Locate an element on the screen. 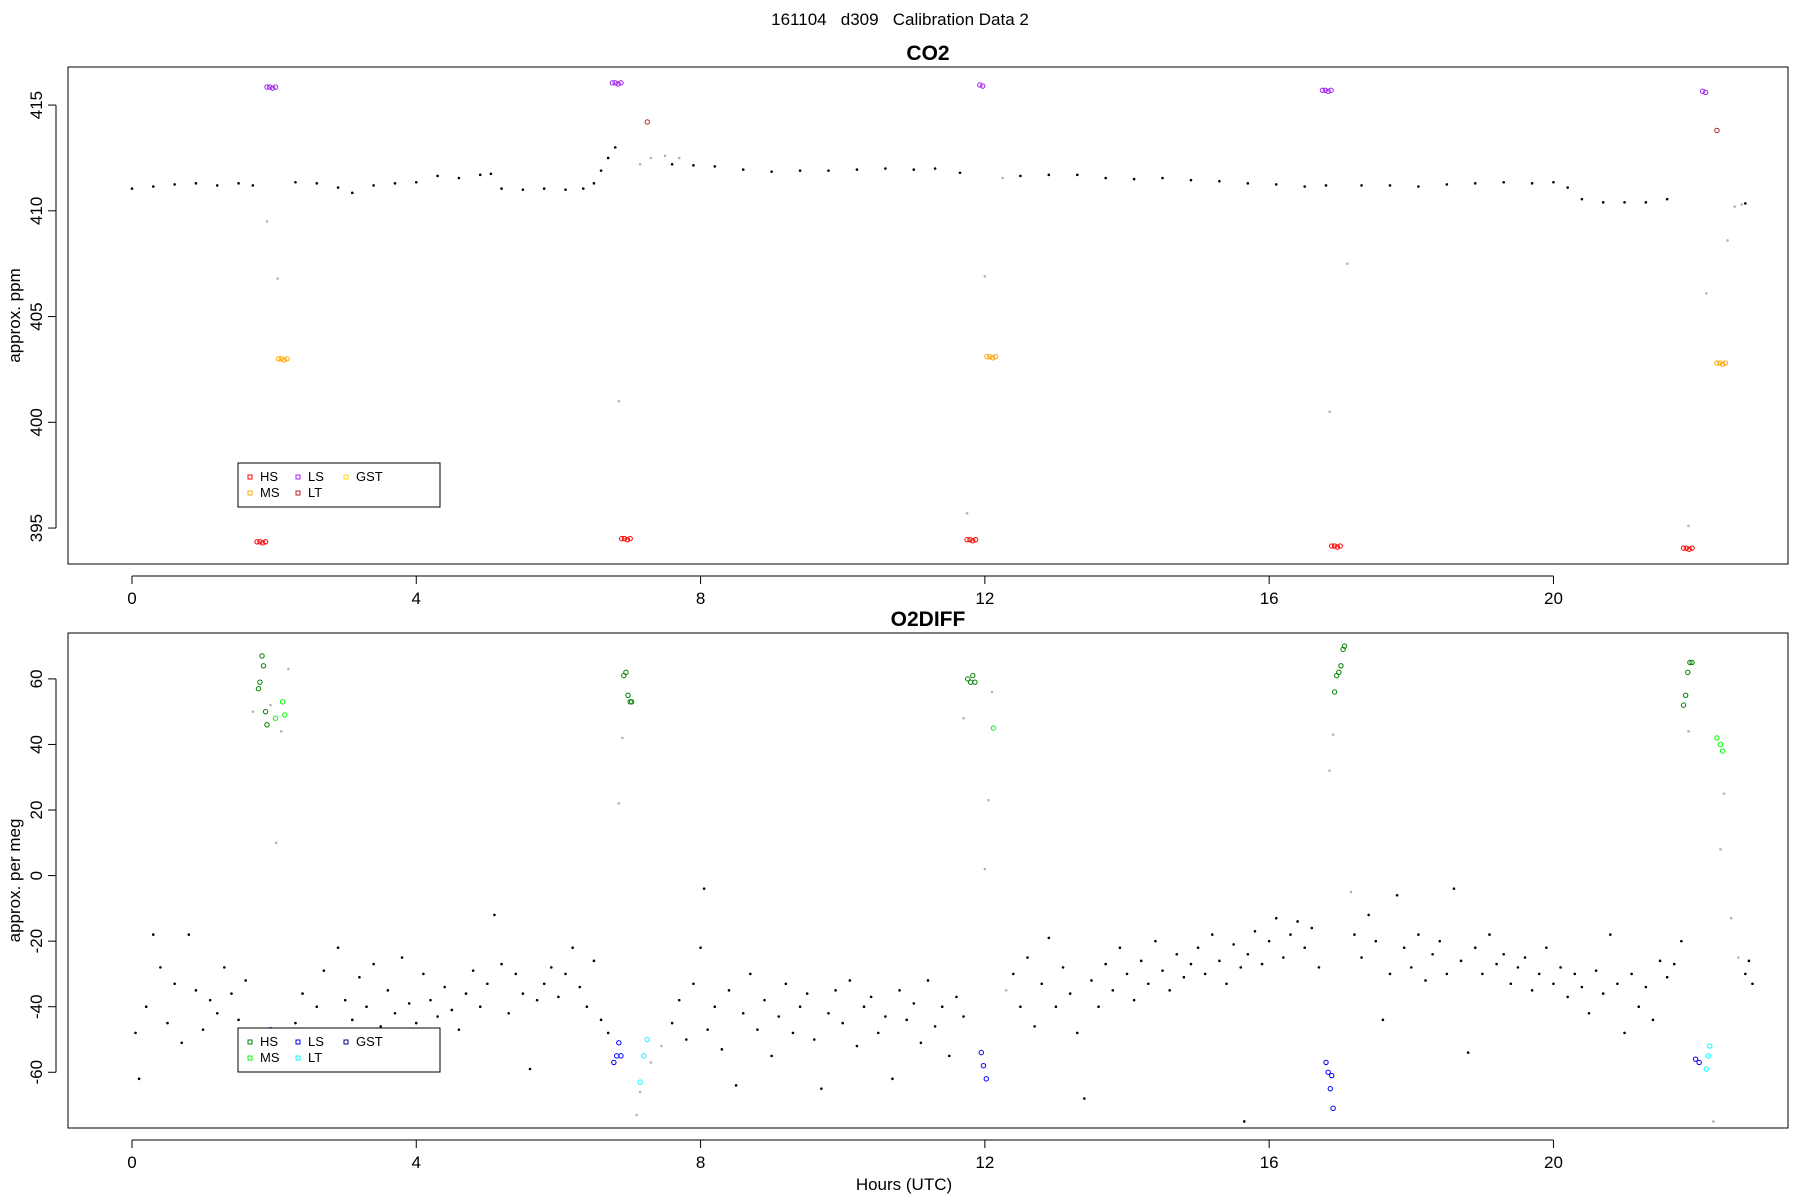  o2diff-lt-point is located at coordinates (1708, 1056).